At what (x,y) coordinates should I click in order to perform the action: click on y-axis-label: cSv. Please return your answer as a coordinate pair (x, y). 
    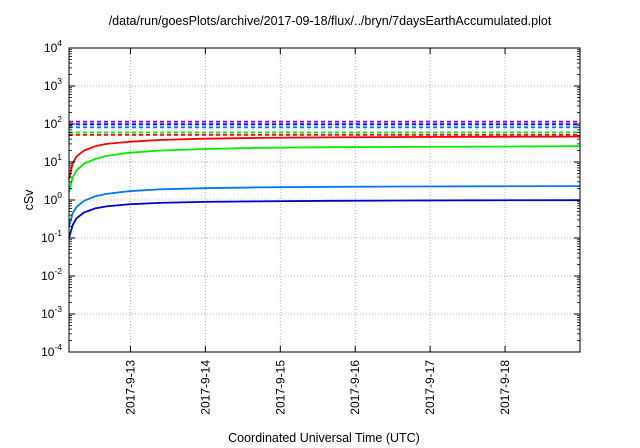
    Looking at the image, I should click on (29, 200).